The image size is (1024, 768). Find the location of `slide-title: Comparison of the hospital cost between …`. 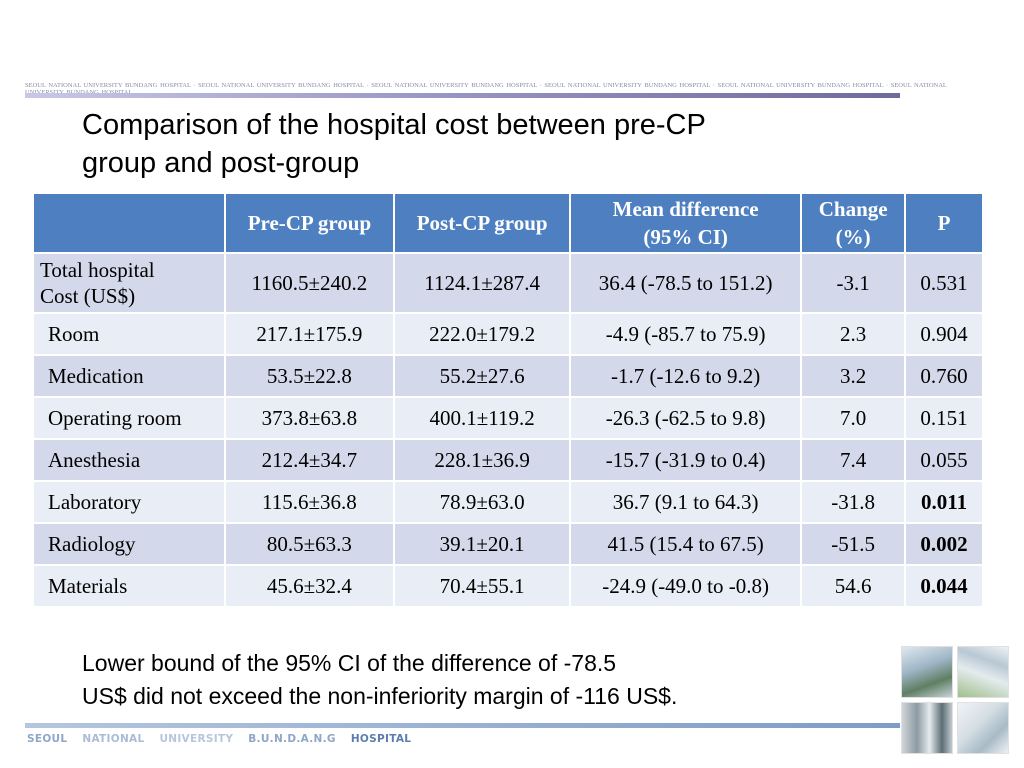

slide-title: Comparison of the hospital cost between … is located at coordinates (462, 144).